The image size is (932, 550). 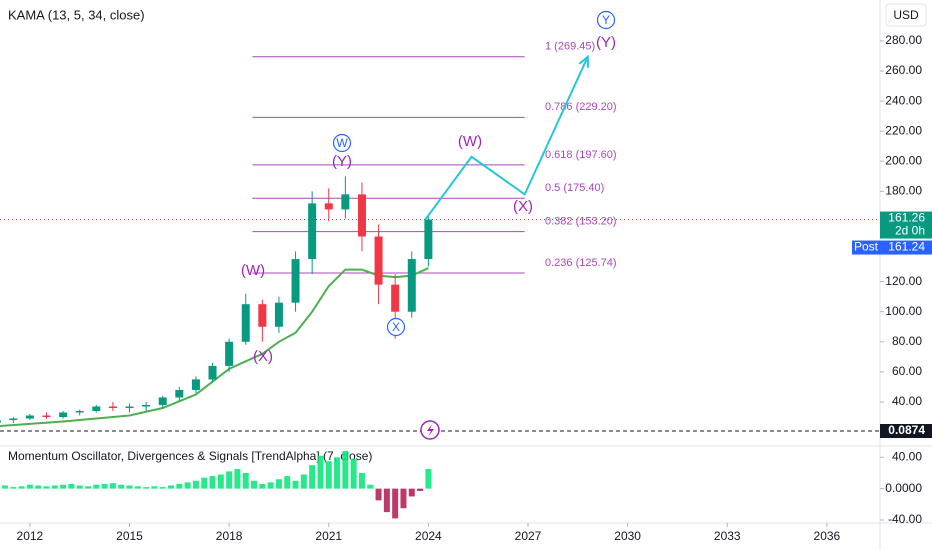 What do you see at coordinates (581, 222) in the screenshot?
I see `fib-label: 0.382 (153.20)` at bounding box center [581, 222].